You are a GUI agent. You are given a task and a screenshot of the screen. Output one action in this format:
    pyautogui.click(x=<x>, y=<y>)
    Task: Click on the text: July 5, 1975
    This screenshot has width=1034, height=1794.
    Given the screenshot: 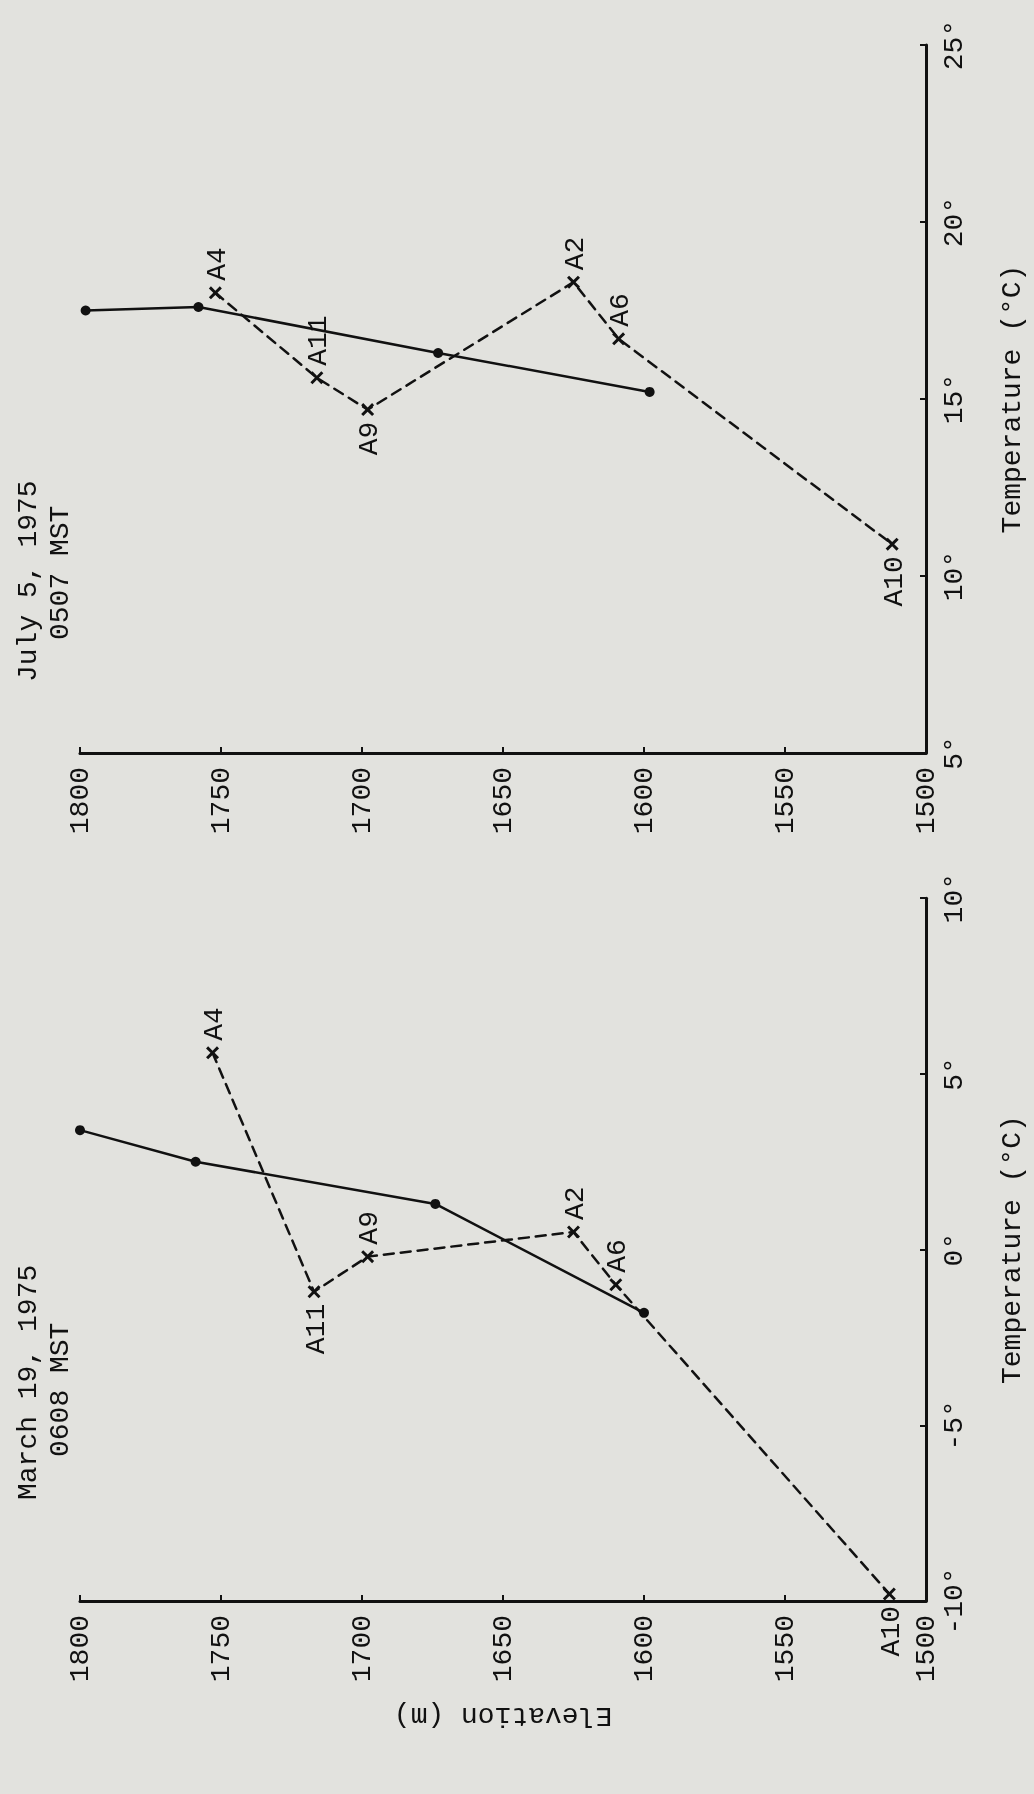 What is the action you would take?
    pyautogui.click(x=28, y=581)
    